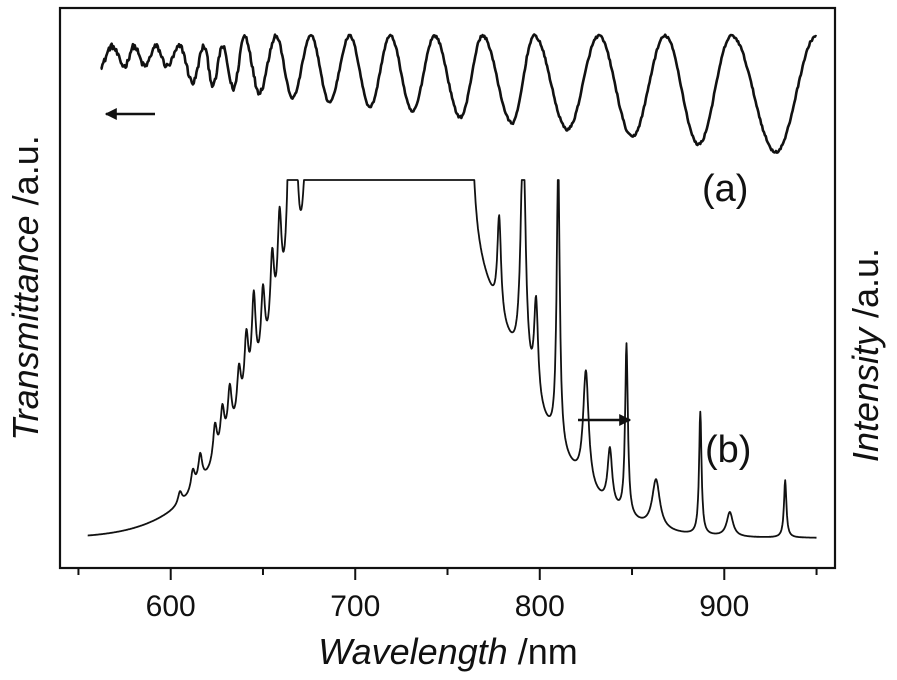  I want to click on x-axis-title: Wavelength /nm, so click(447, 651).